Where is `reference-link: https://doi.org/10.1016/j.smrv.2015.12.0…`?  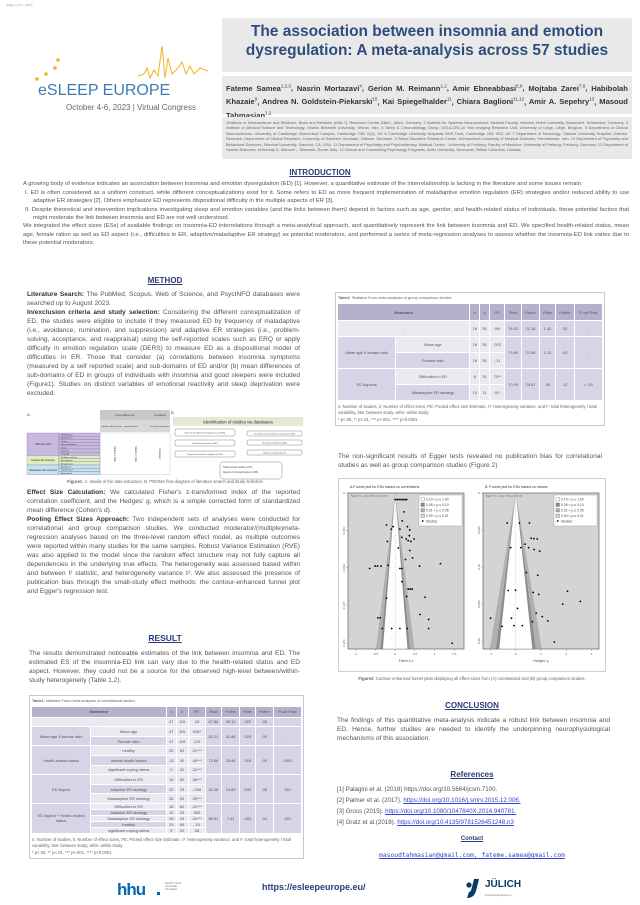 reference-link: https://doi.org/10.1016/j.smrv.2015.12.0… is located at coordinates (462, 800).